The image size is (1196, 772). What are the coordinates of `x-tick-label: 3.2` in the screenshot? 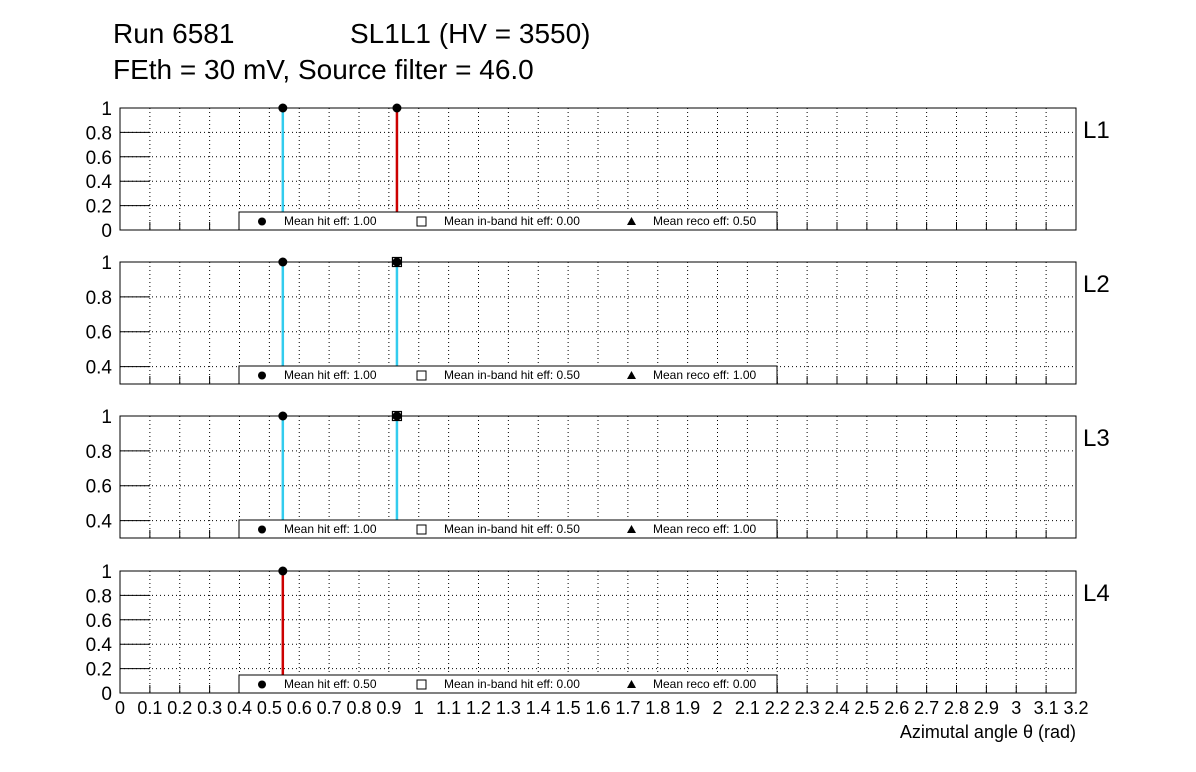 It's located at (1075, 708).